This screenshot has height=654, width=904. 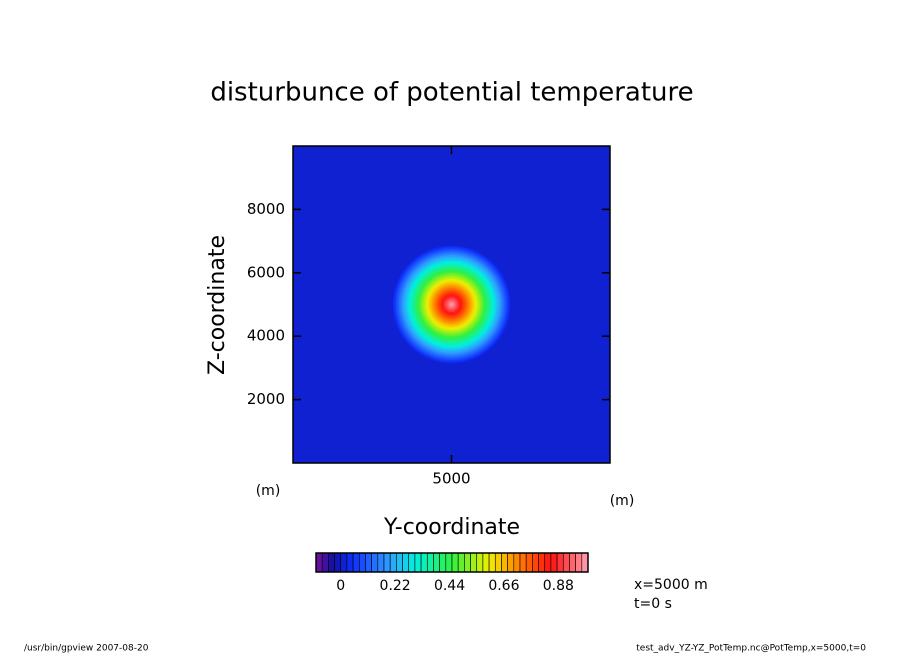 I want to click on chart-title: disturbunce of potential temperature, so click(x=451, y=93).